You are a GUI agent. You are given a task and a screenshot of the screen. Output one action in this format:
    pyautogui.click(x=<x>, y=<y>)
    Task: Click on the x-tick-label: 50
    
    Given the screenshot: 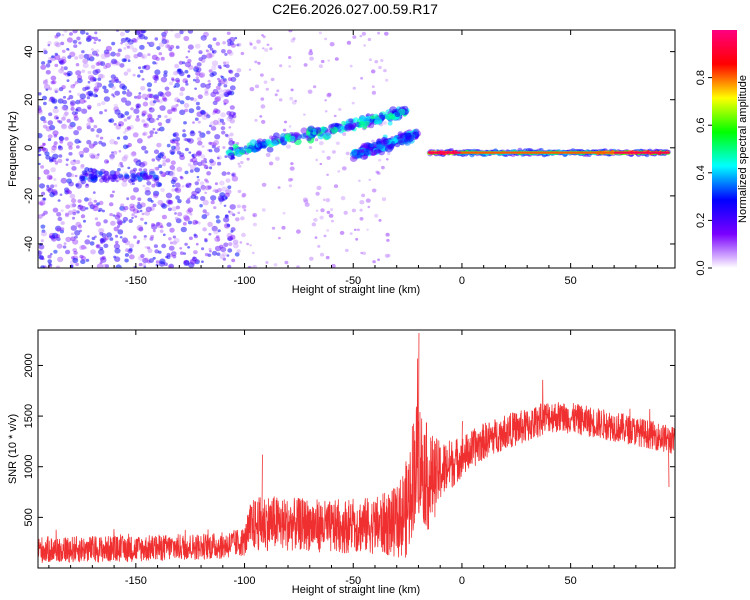 What is the action you would take?
    pyautogui.click(x=571, y=281)
    